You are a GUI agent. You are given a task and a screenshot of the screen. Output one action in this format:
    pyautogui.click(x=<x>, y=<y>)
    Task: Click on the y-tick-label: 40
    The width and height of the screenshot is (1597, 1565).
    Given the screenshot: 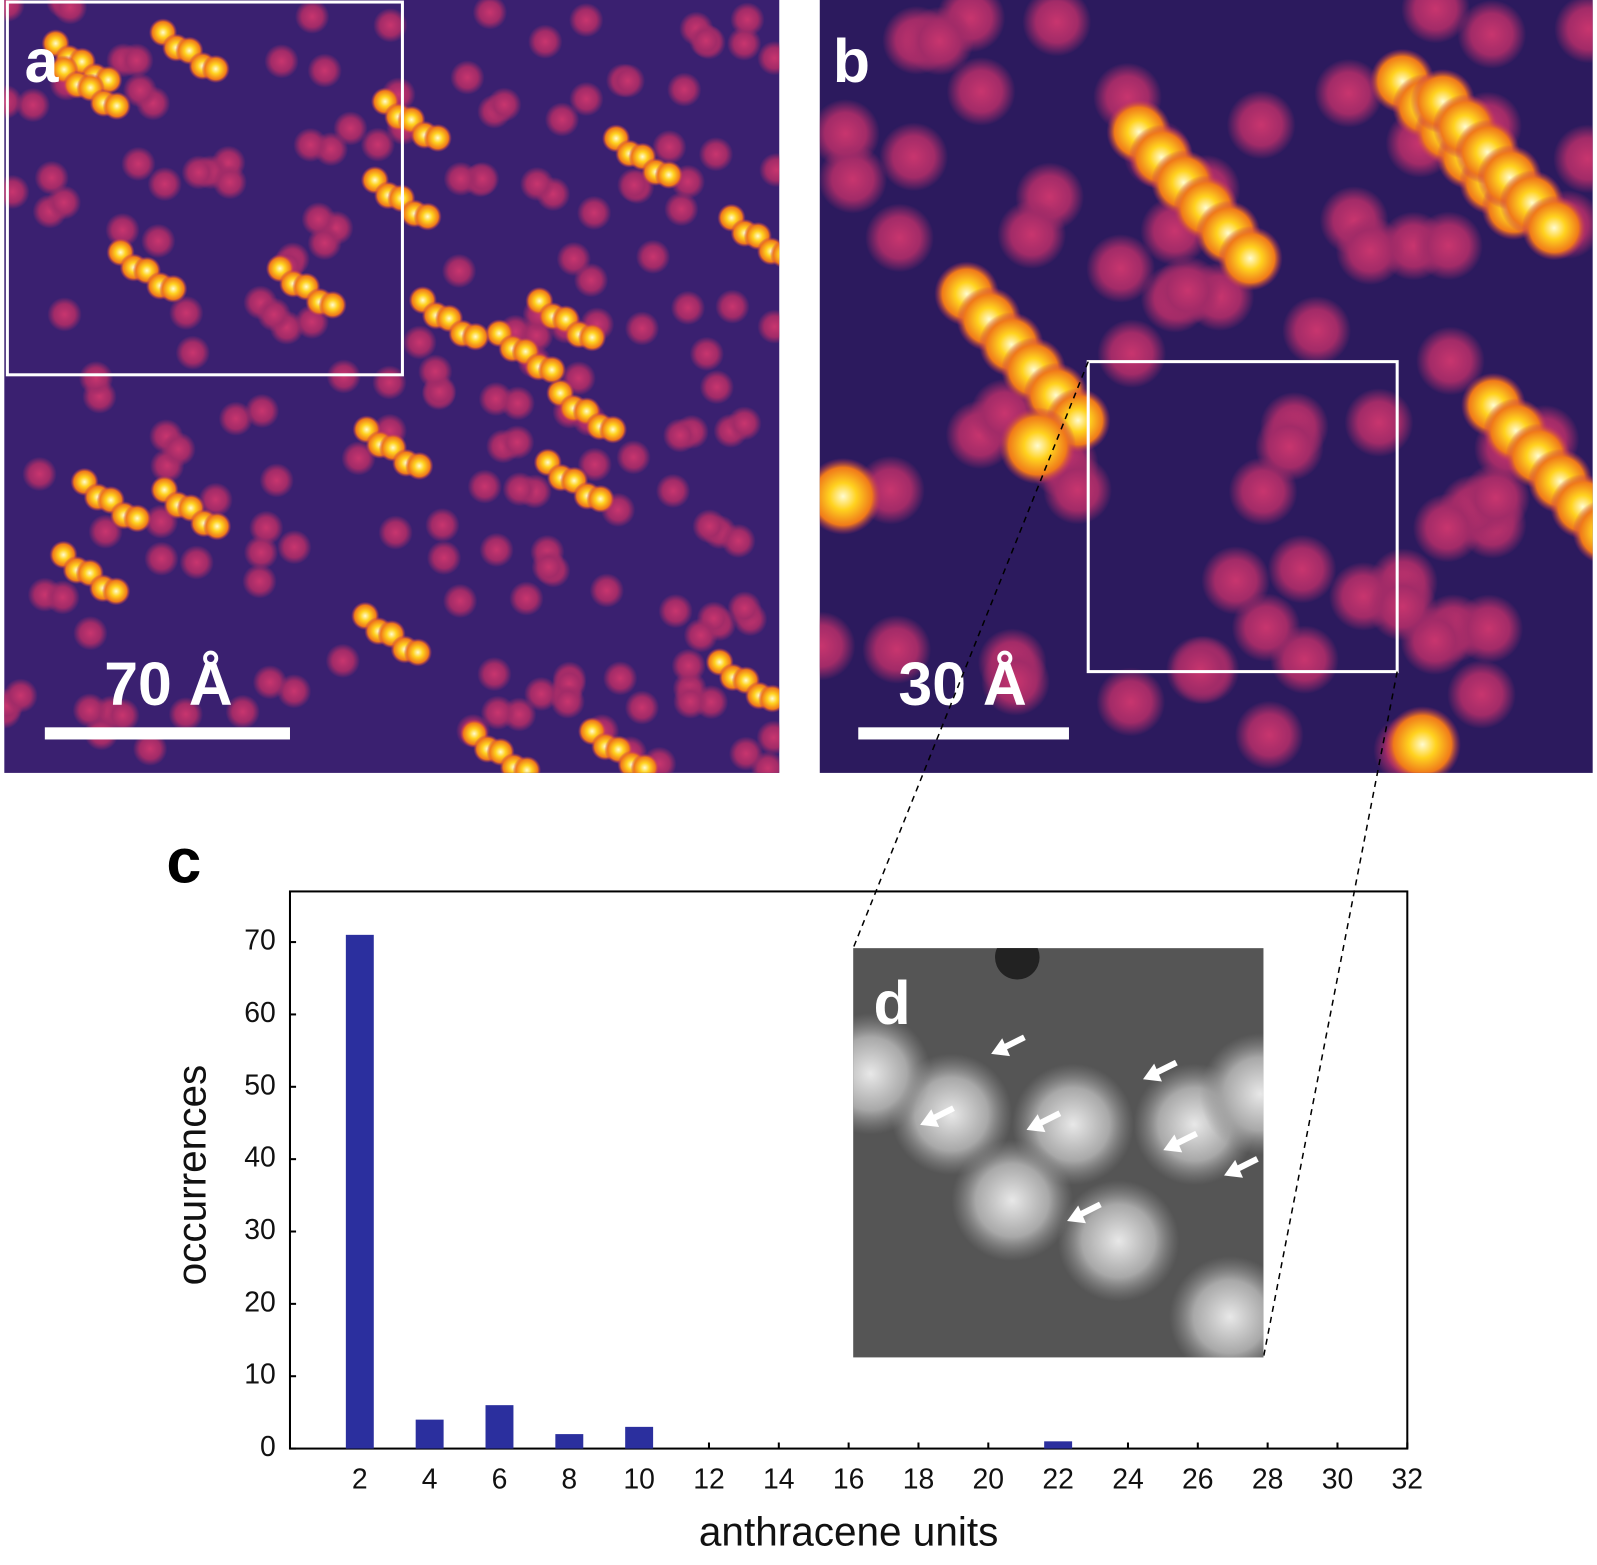 What is the action you would take?
    pyautogui.click(x=260, y=1158)
    